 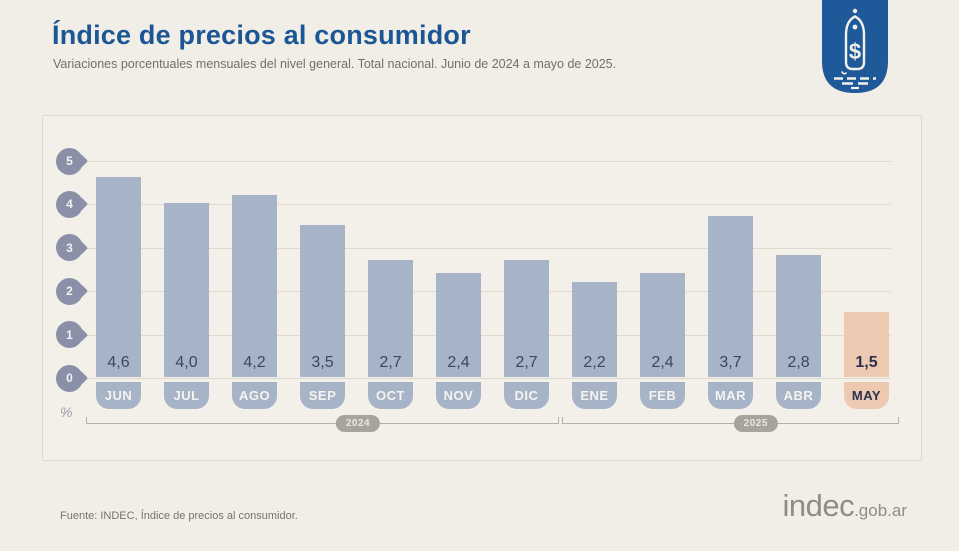 I want to click on y-axis-tick-label: 4, so click(x=69, y=204).